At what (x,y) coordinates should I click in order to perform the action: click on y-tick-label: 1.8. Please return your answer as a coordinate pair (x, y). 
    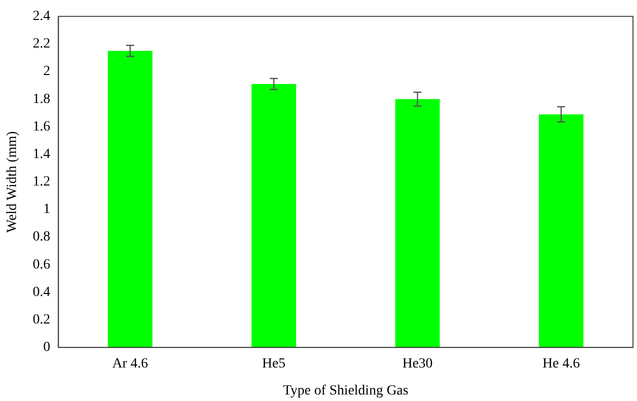
    Looking at the image, I should click on (41, 99).